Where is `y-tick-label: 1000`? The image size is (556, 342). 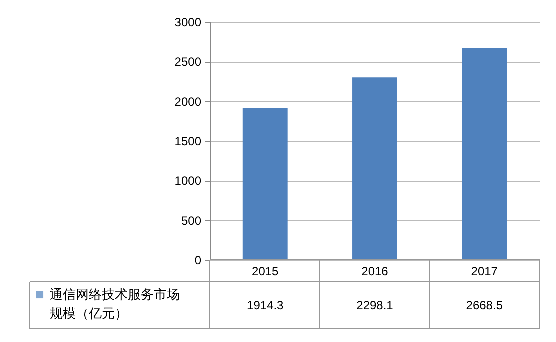 y-tick-label: 1000 is located at coordinates (188, 181).